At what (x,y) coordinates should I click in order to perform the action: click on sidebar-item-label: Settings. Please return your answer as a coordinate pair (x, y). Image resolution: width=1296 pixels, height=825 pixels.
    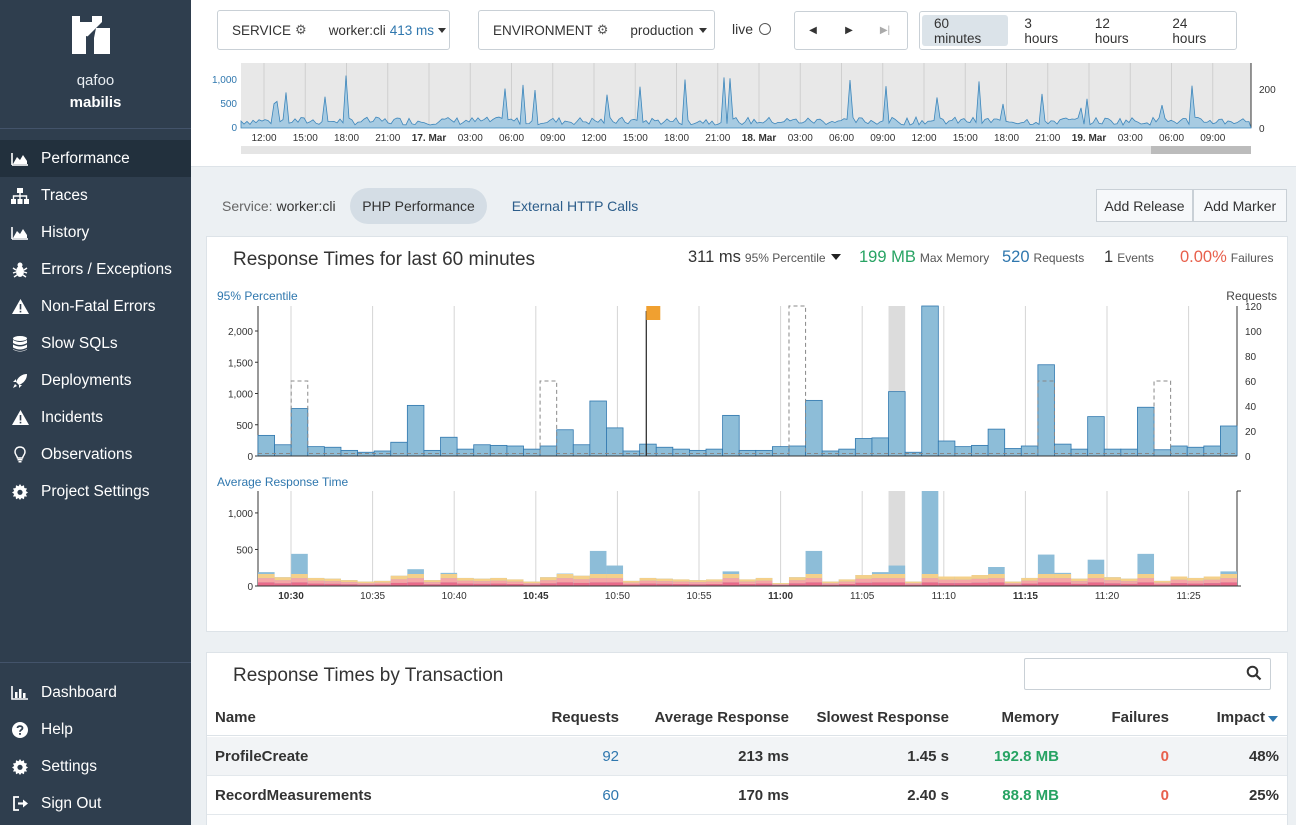
    Looking at the image, I should click on (69, 766).